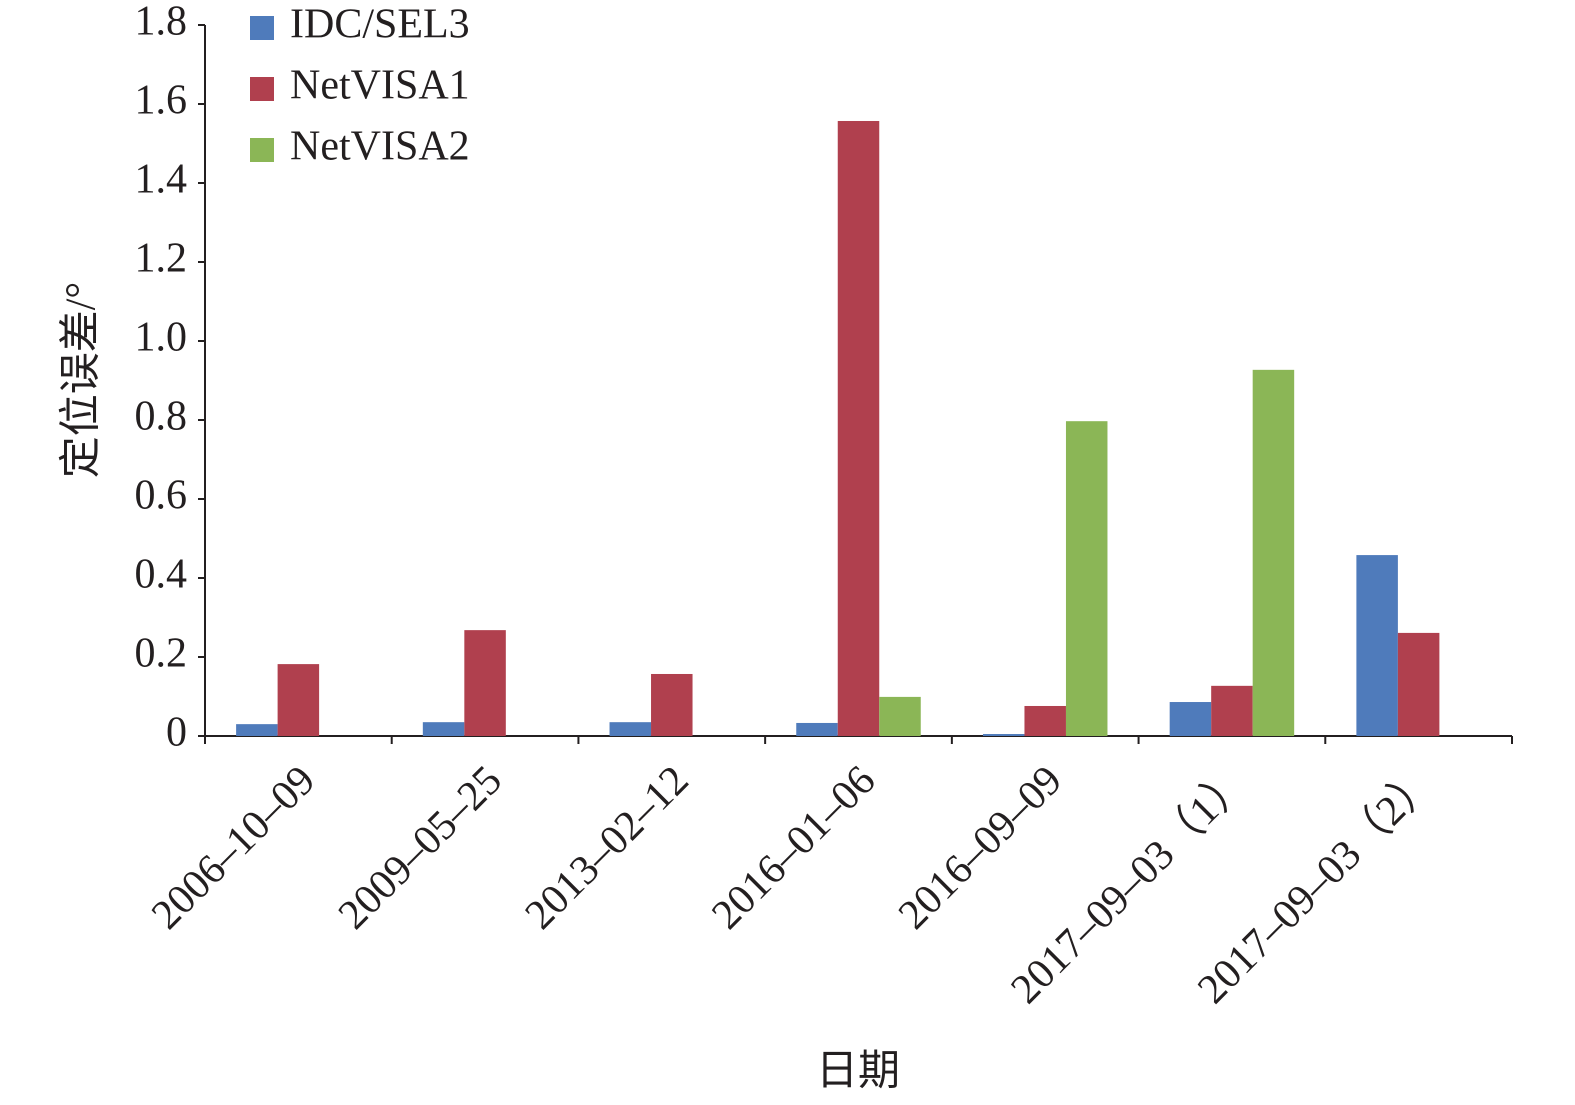 The image size is (1575, 1105). What do you see at coordinates (161, 417) in the screenshot?
I see `y-tick-label: 0.8` at bounding box center [161, 417].